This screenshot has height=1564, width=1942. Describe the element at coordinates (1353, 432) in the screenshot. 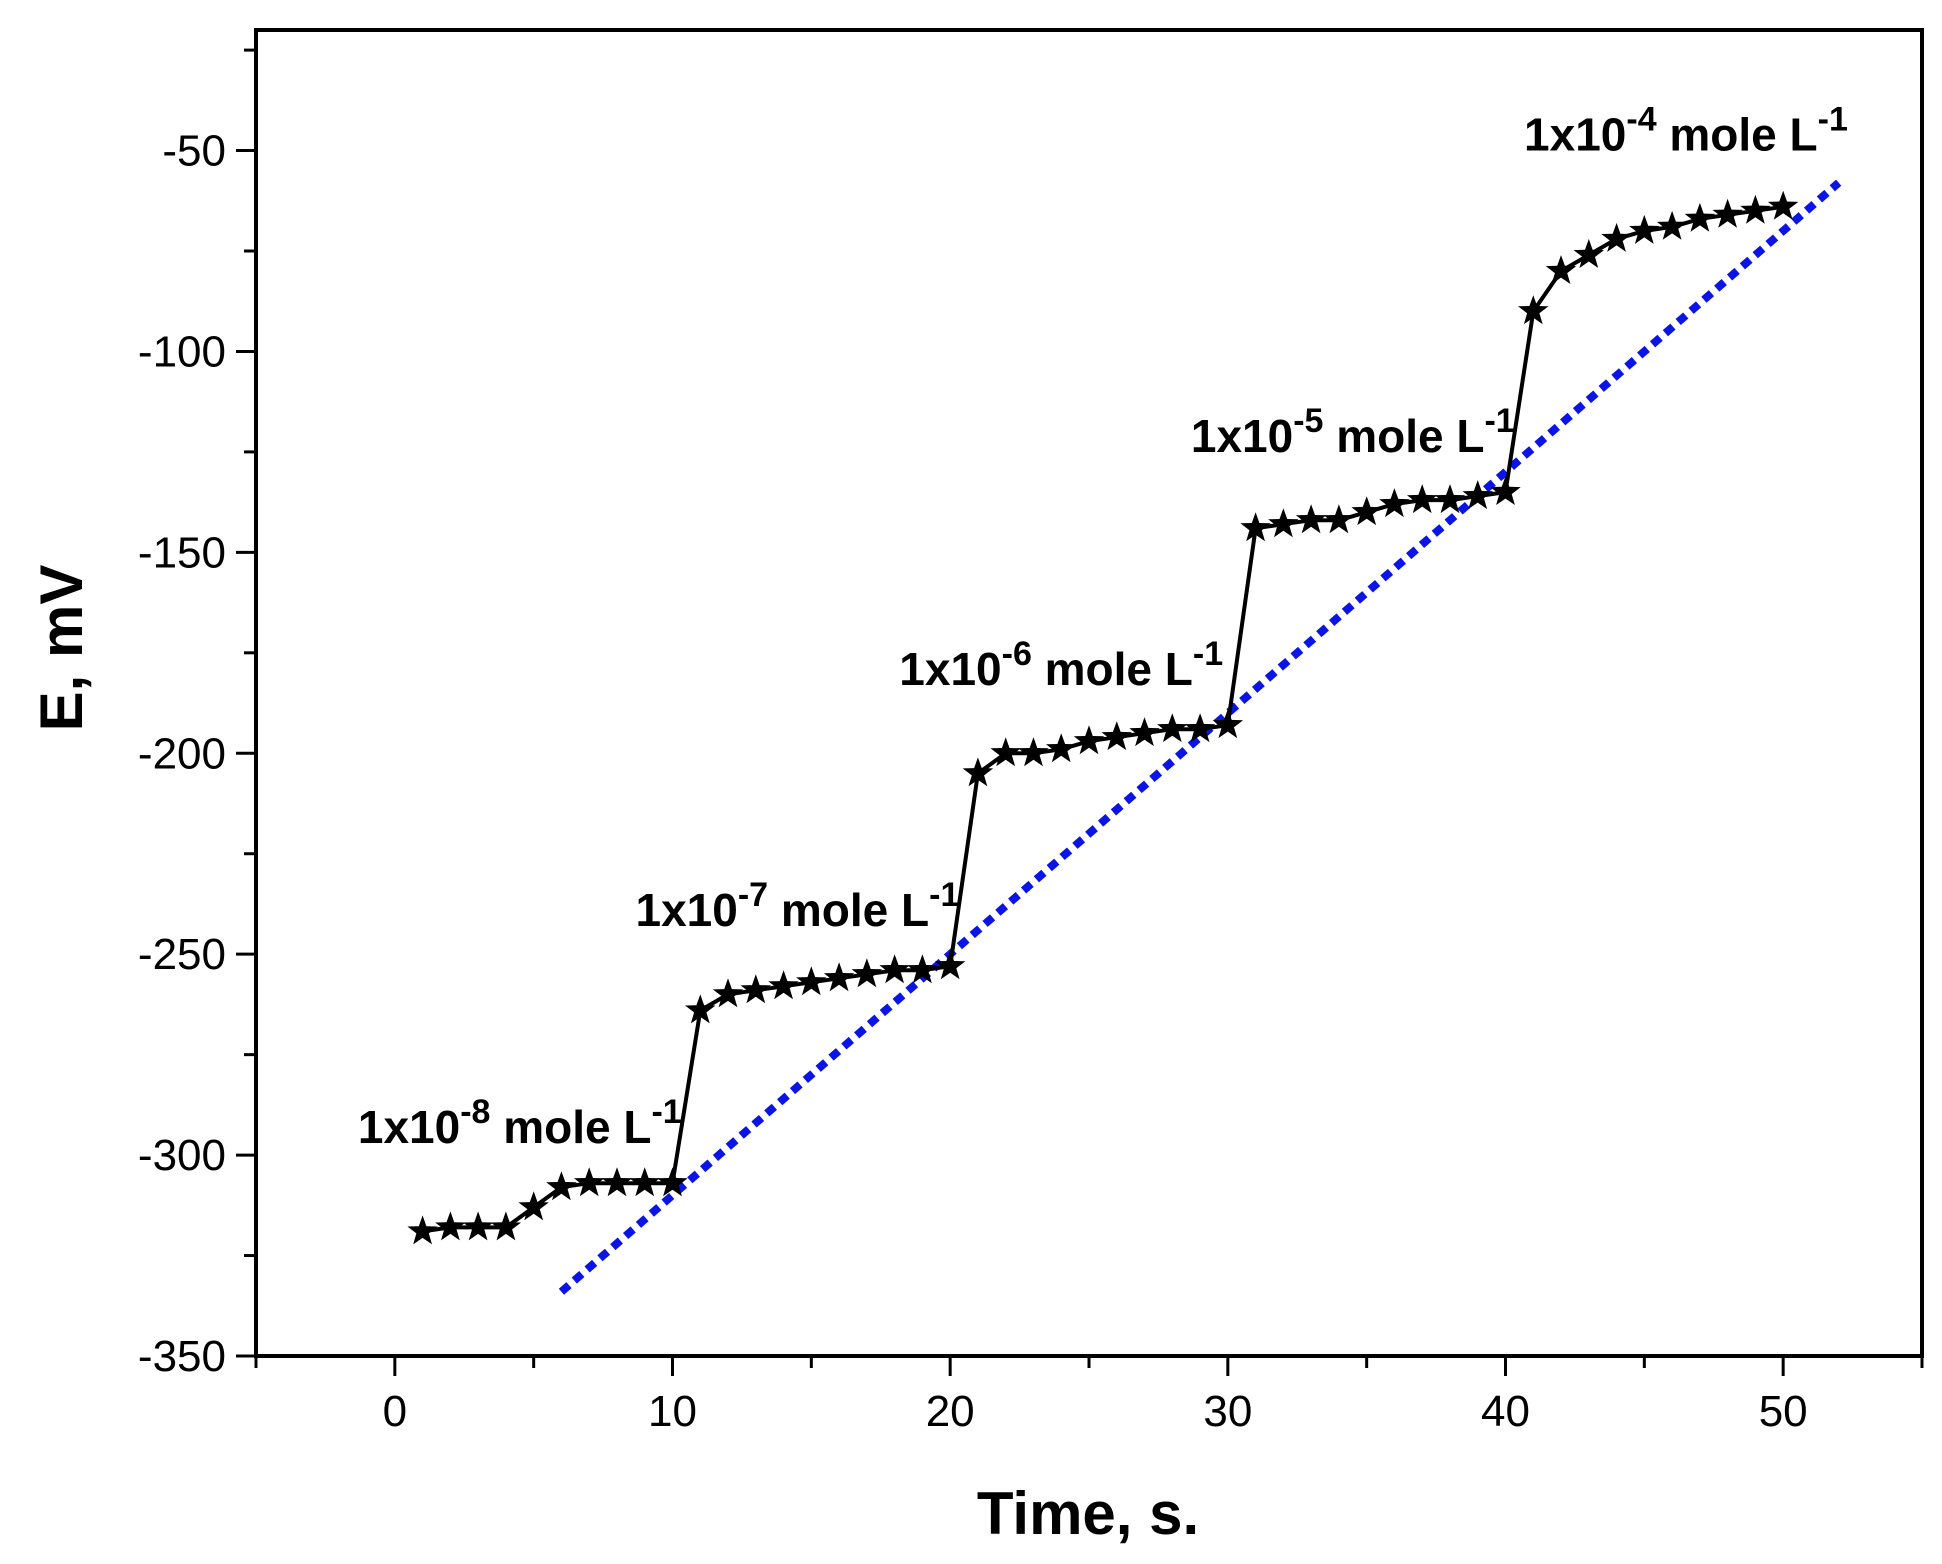

I see `concentration-label: 1x10-5 mole L-1` at that location.